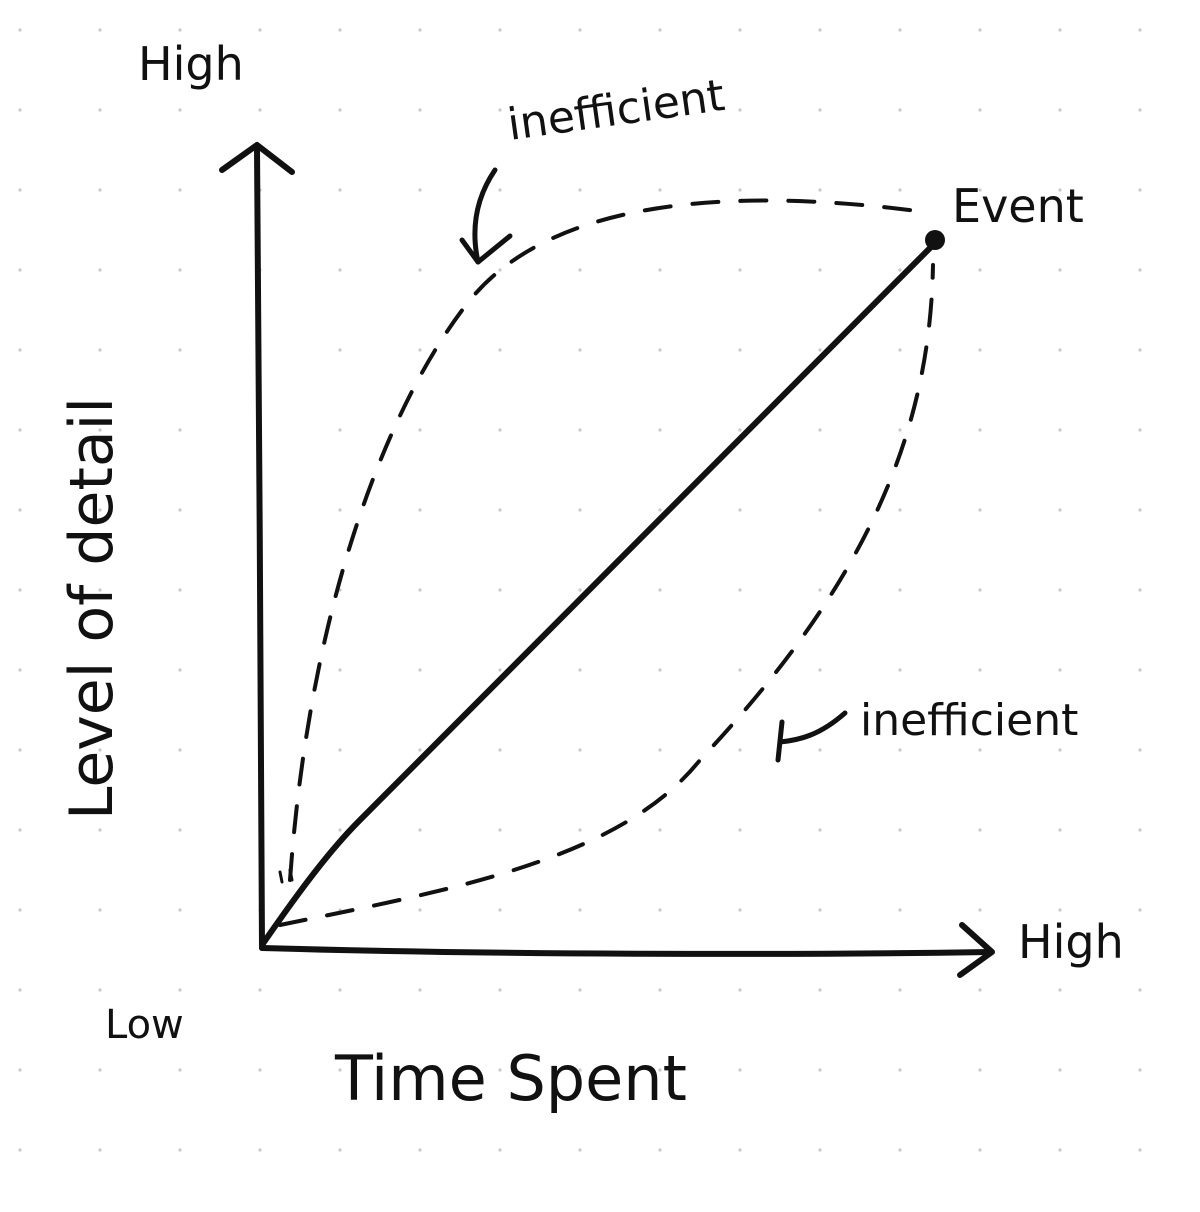  I want to click on origin-tick-marks, so click(286, 876).